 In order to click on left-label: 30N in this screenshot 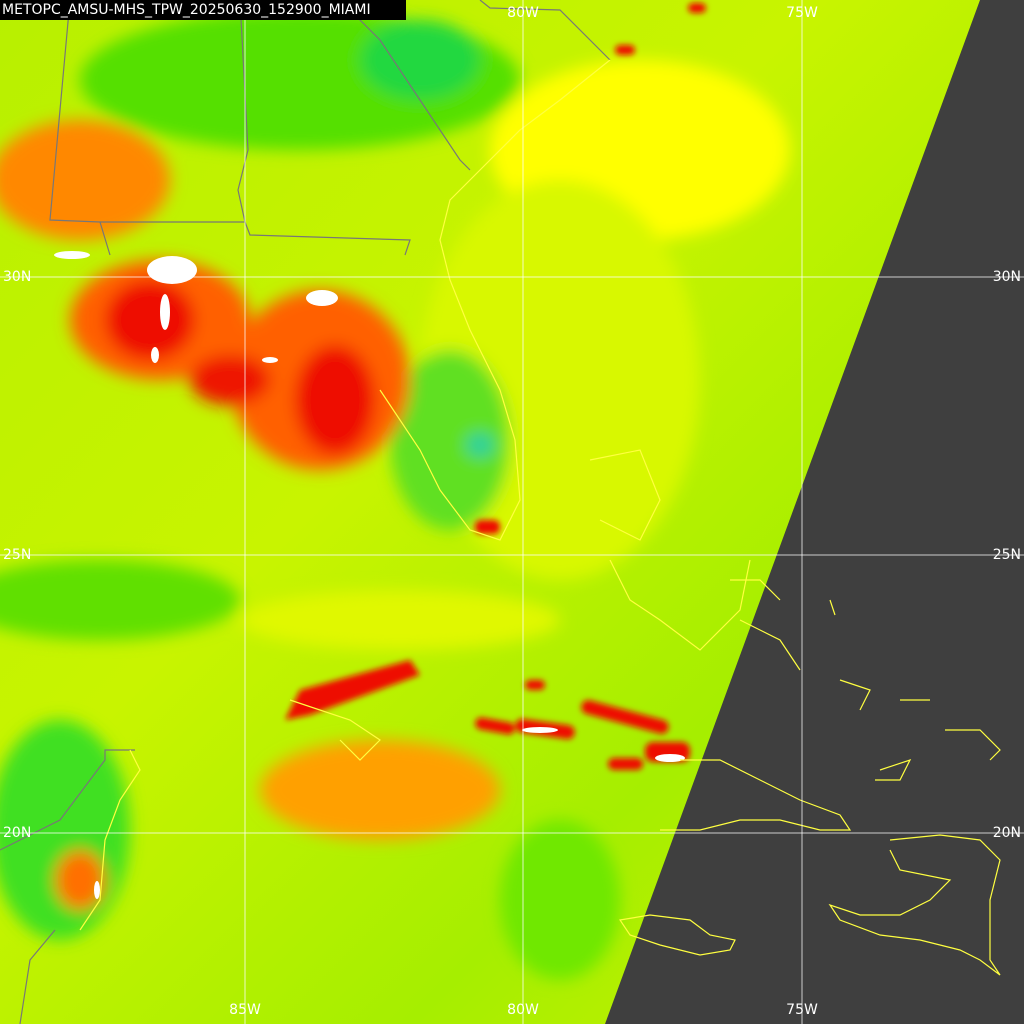, I will do `click(17, 277)`.